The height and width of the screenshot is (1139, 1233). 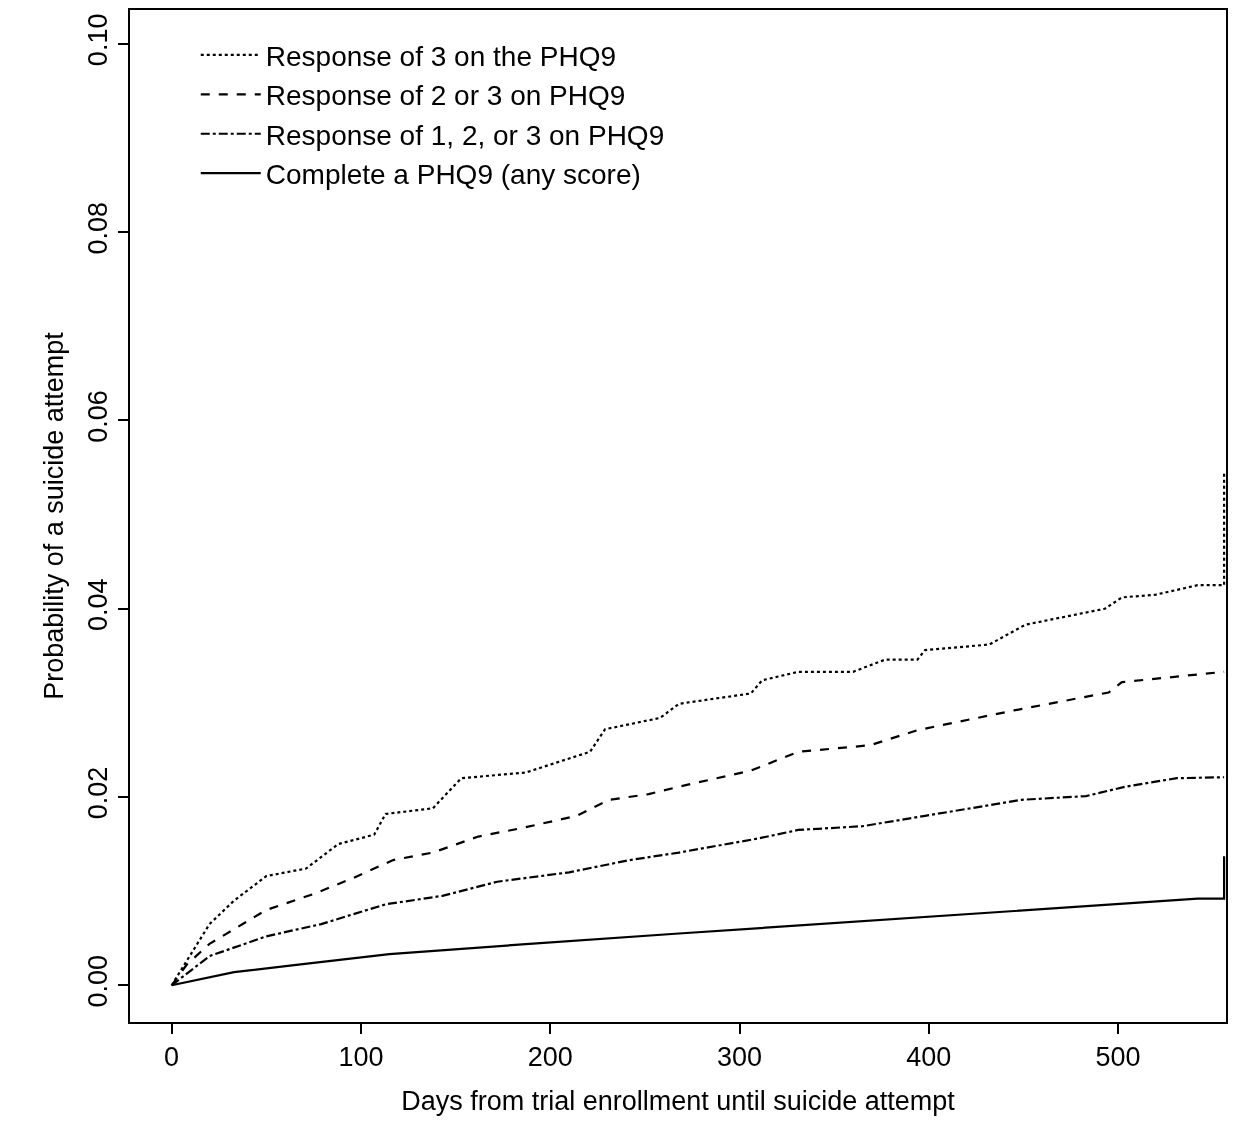 What do you see at coordinates (678, 1101) in the screenshot?
I see `x-axis-title: Days from trial enrollment until suicide attempt` at bounding box center [678, 1101].